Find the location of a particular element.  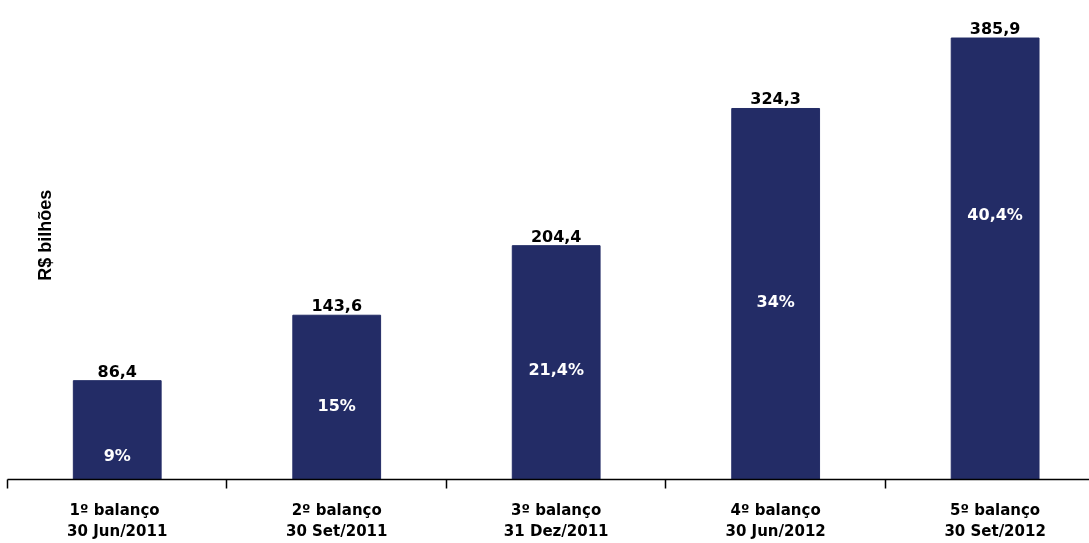

annotation: 9% is located at coordinates (117, 456).